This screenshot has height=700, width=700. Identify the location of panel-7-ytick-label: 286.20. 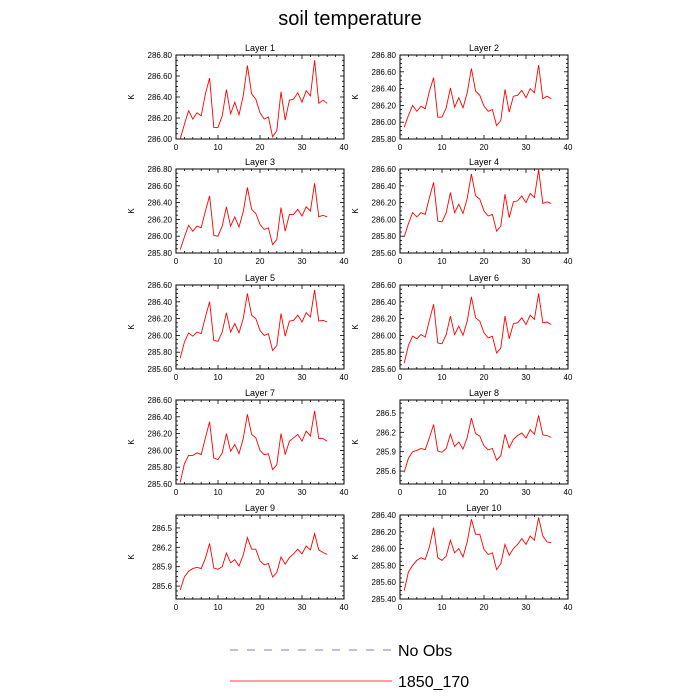
(160, 434).